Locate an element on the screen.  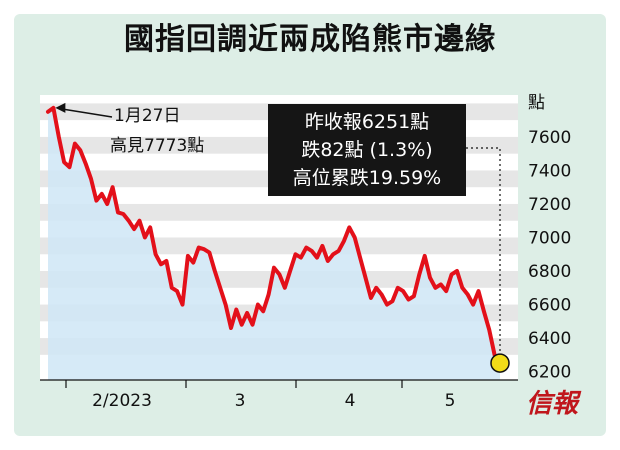
y-tick-label: 7200 is located at coordinates (549, 205).